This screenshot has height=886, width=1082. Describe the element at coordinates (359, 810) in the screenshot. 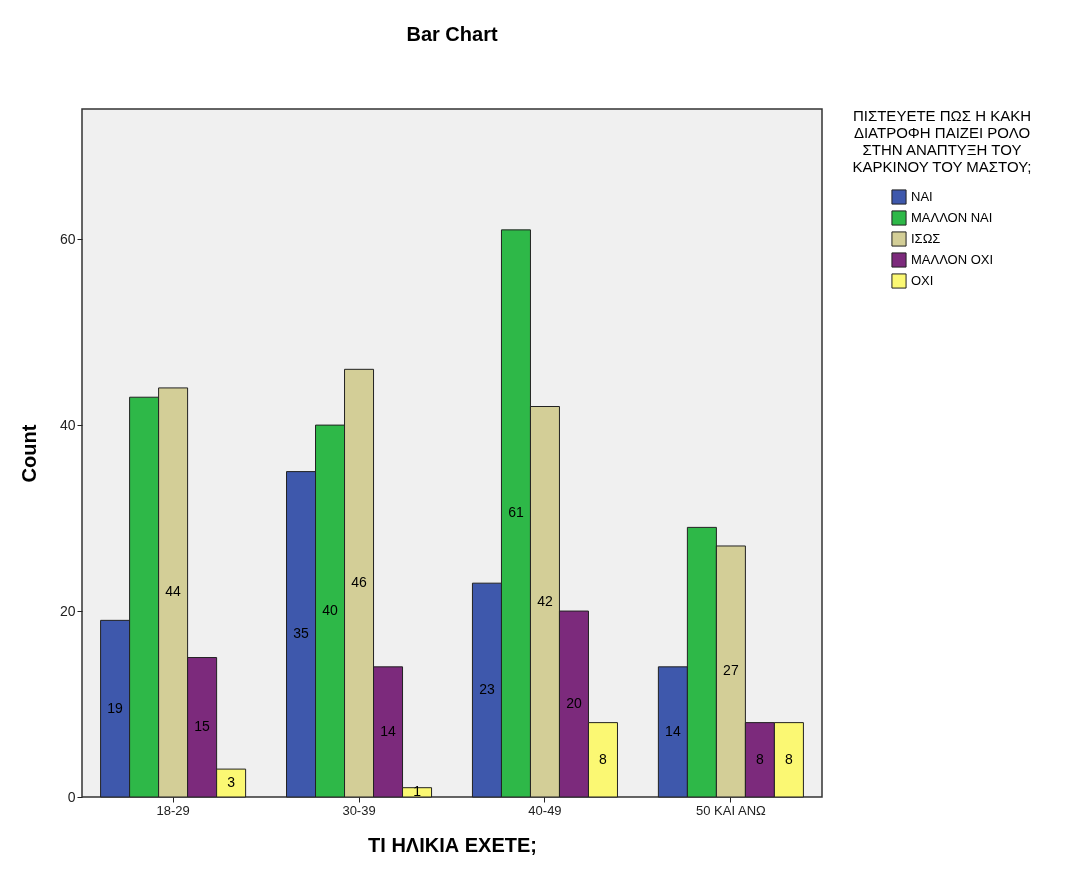

I see `x-tick-label: 30-39` at that location.